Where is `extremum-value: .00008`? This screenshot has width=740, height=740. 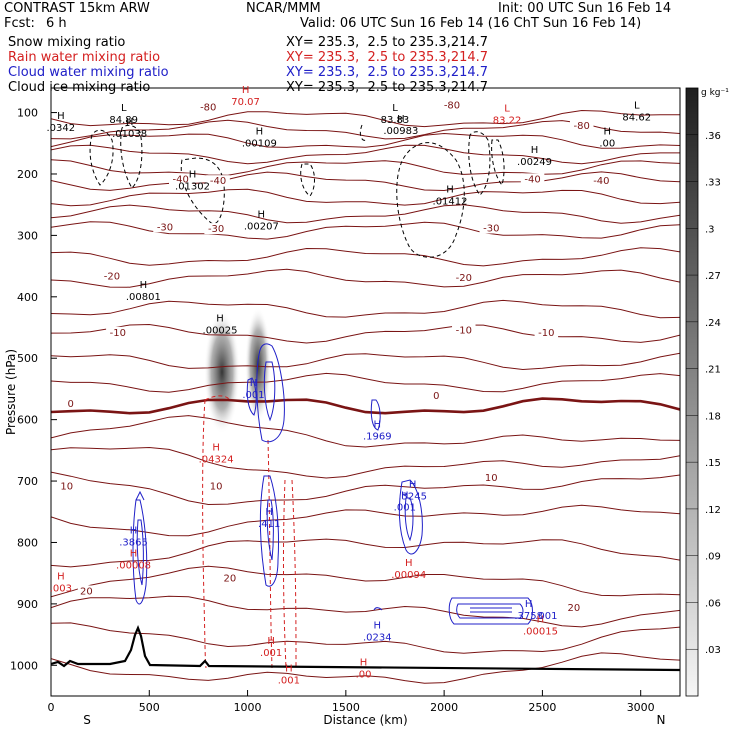
extremum-value: .00008 is located at coordinates (133, 565).